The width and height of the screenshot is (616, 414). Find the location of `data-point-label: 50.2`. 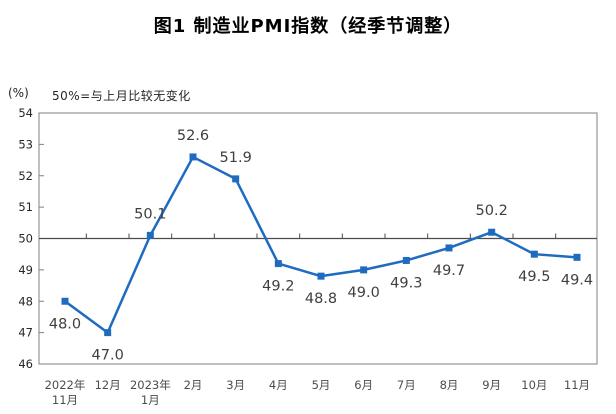

data-point-label: 50.2 is located at coordinates (492, 211).